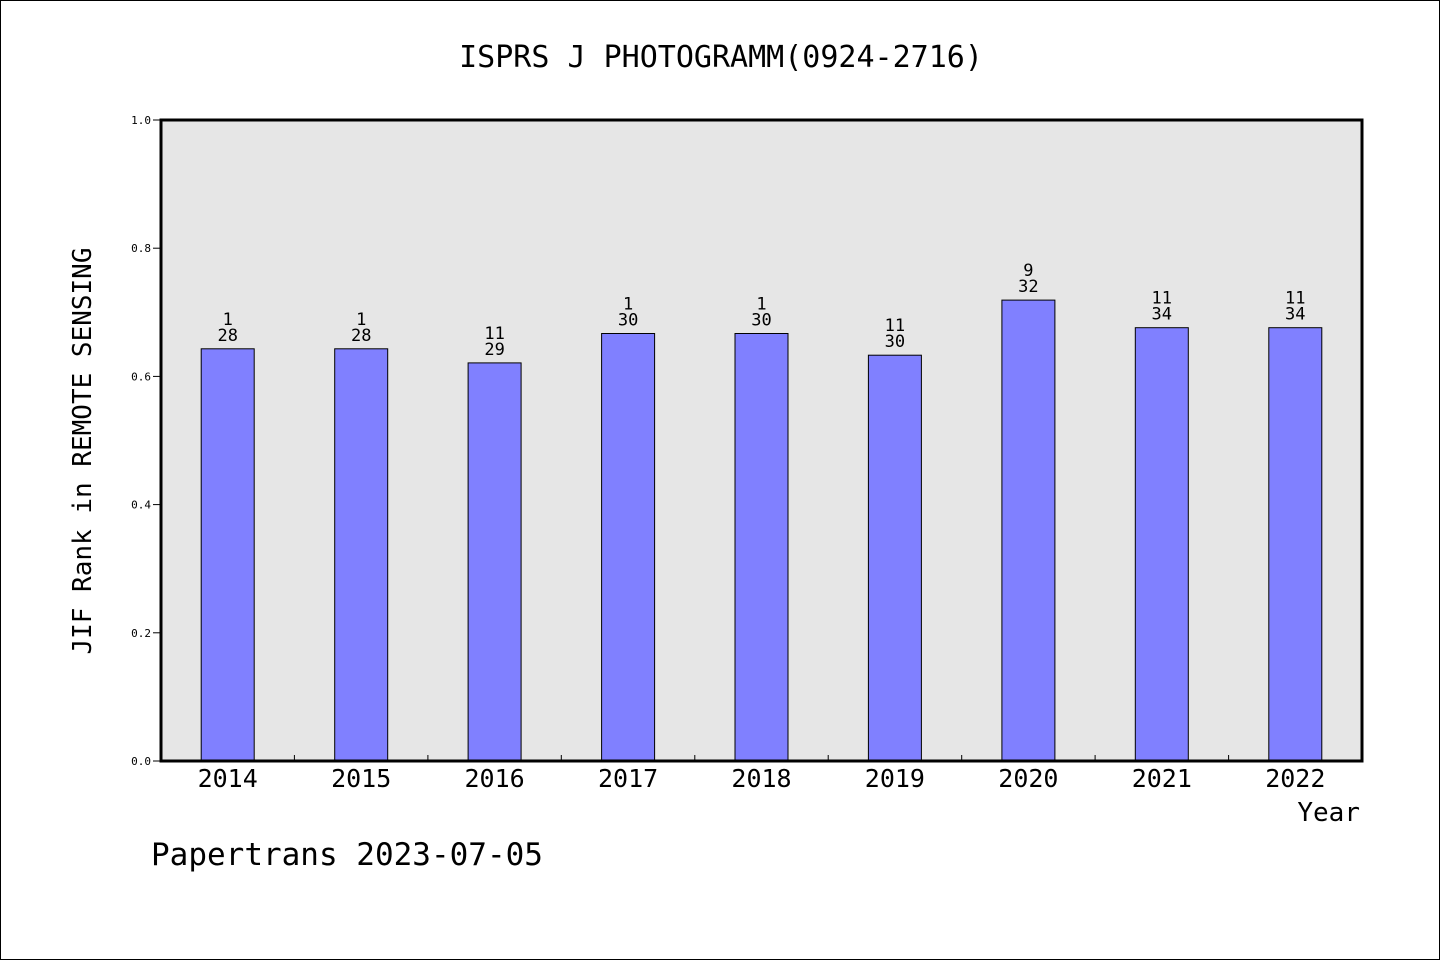  I want to click on x-tick-label-2015: 2015, so click(361, 778).